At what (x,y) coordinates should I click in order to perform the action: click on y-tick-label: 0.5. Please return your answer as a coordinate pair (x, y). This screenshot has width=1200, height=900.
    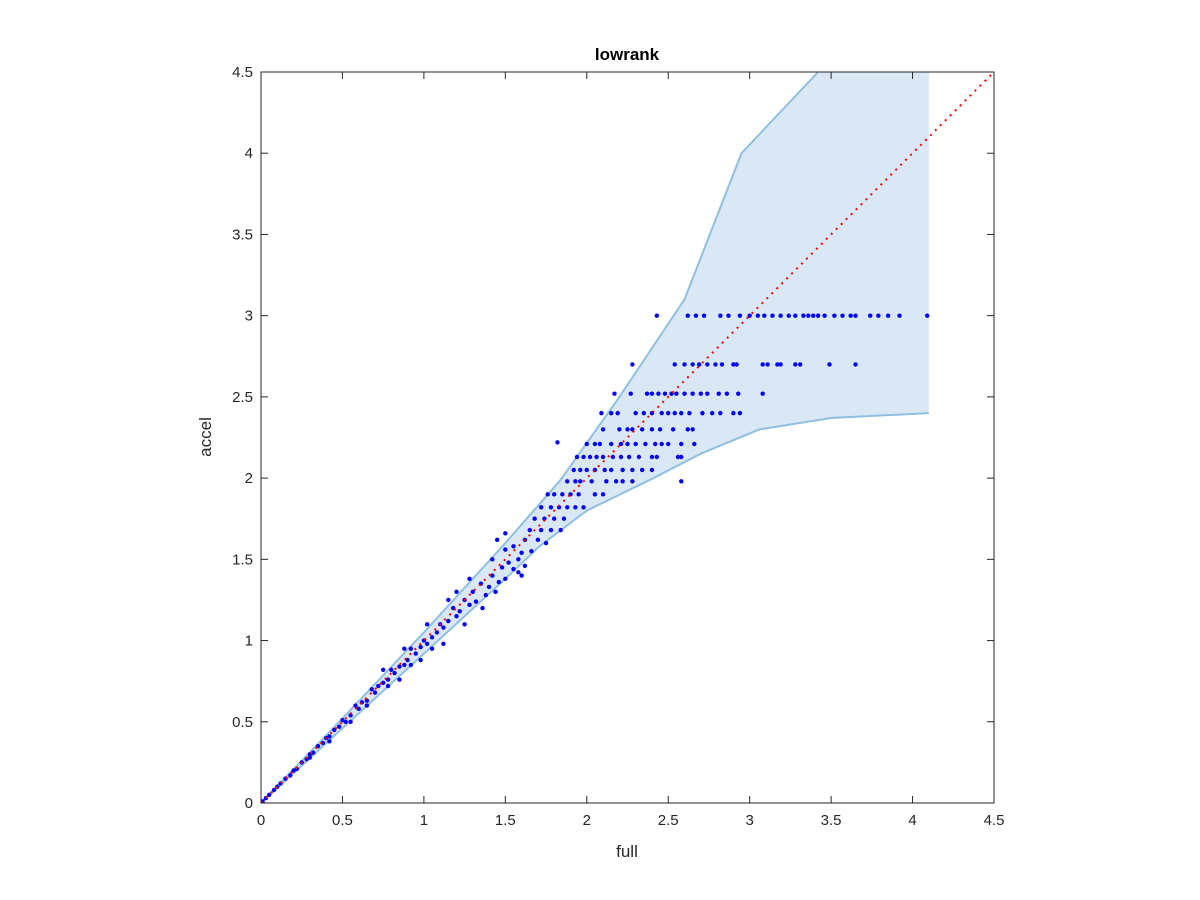
    Looking at the image, I should click on (242, 722).